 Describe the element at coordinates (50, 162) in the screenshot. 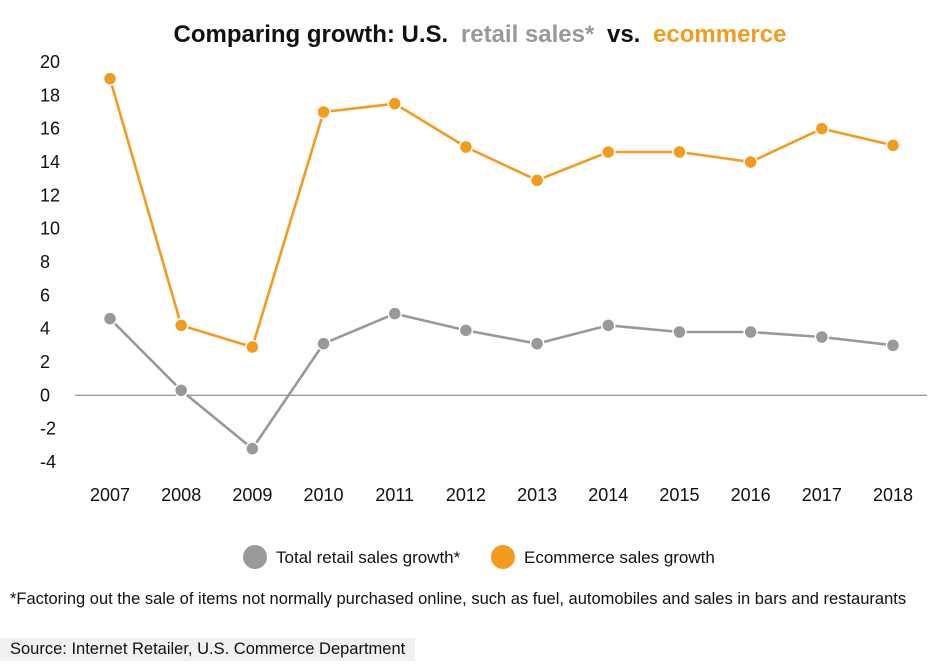

I see `y-tick-label: 14` at that location.